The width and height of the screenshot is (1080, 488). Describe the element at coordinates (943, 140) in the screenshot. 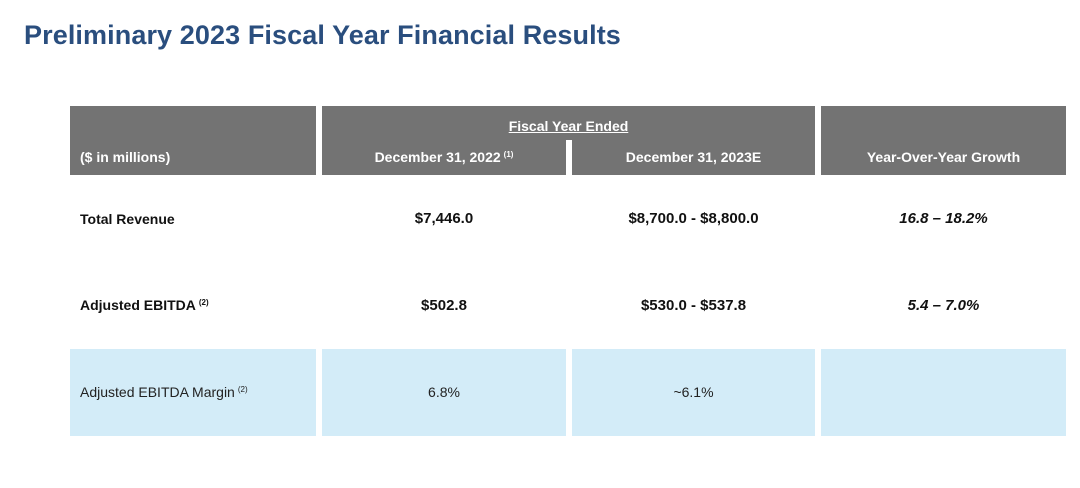

I see `header-growth-cell: Year-Over-Year Growth` at that location.